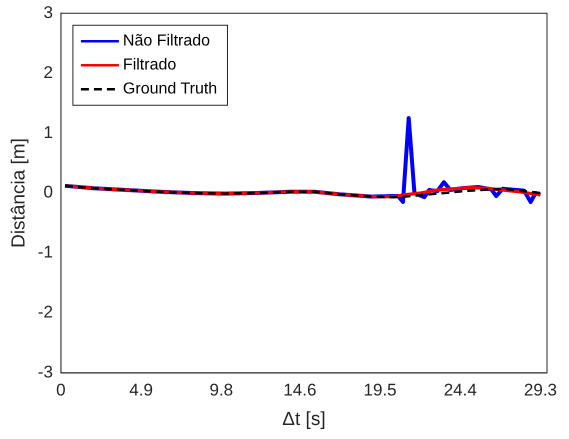 The width and height of the screenshot is (569, 439). I want to click on x-tick-label: 4.9, so click(141, 390).